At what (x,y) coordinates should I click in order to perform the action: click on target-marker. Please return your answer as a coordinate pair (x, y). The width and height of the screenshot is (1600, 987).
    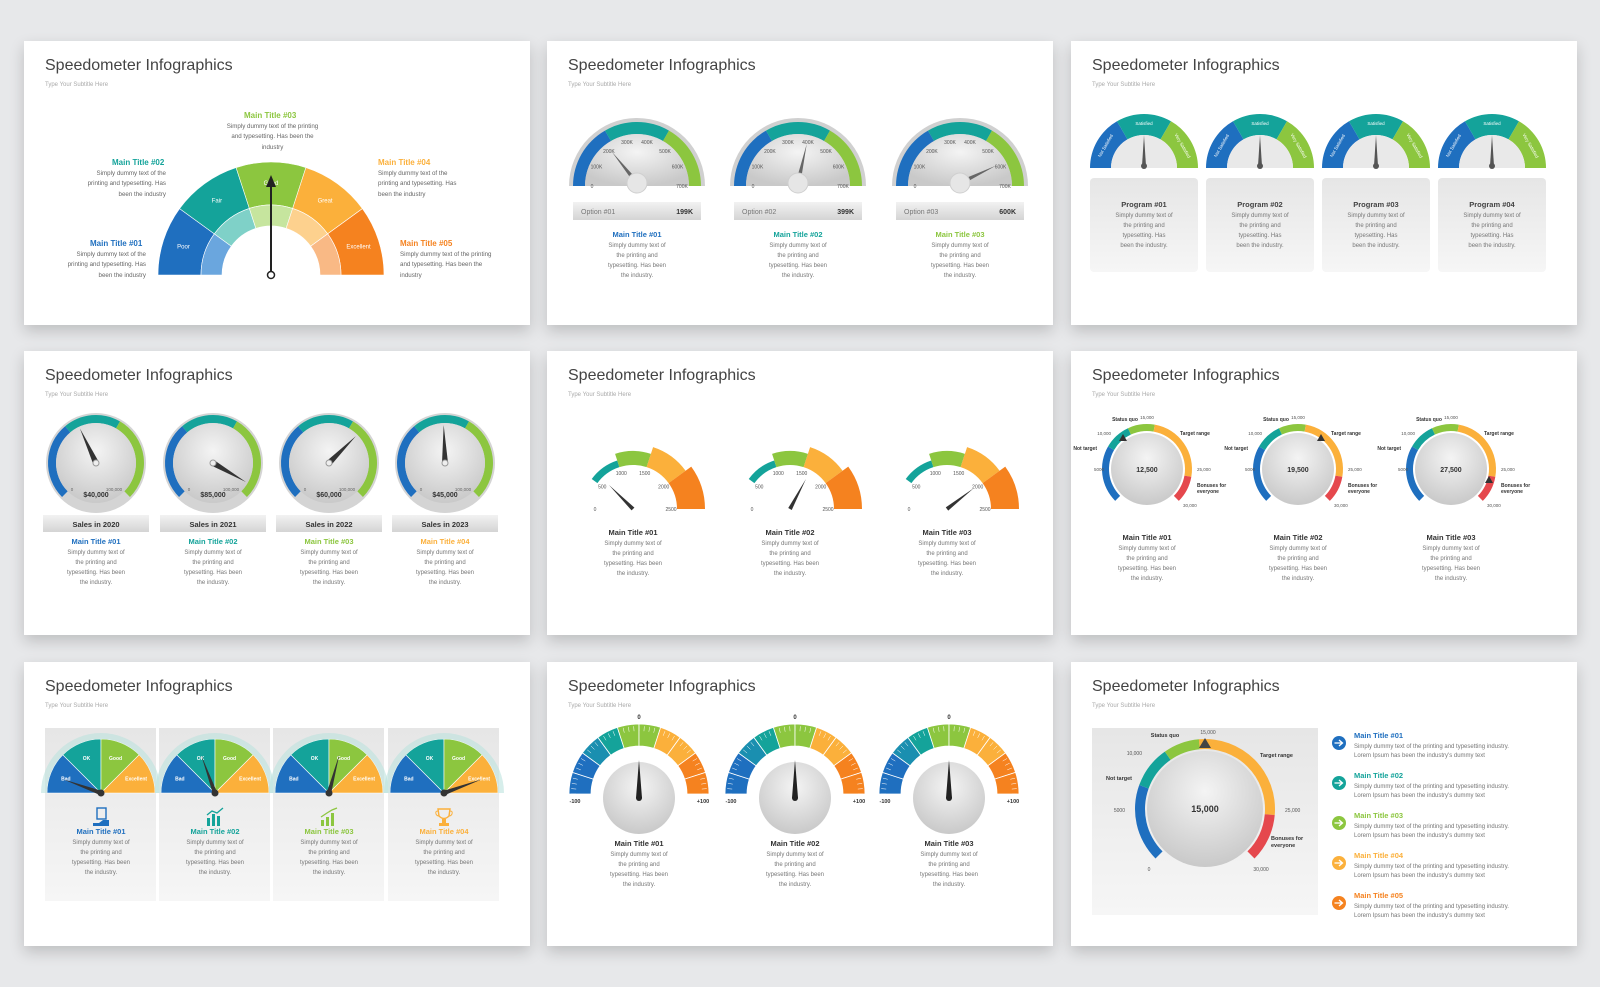
    Looking at the image, I should click on (1123, 437).